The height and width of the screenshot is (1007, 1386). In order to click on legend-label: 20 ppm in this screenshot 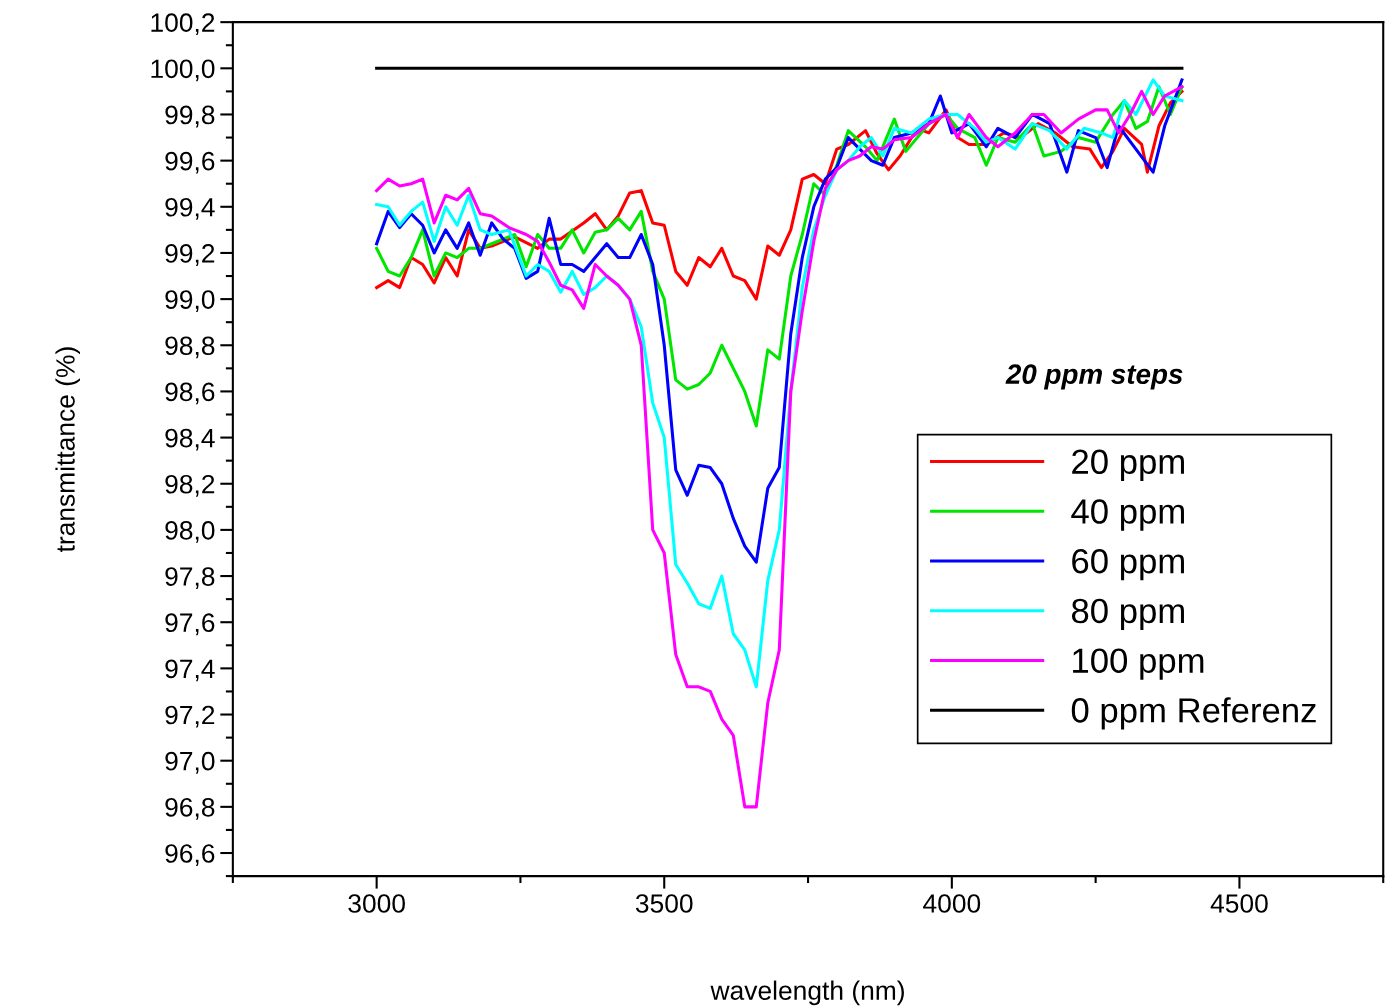, I will do `click(1128, 465)`.